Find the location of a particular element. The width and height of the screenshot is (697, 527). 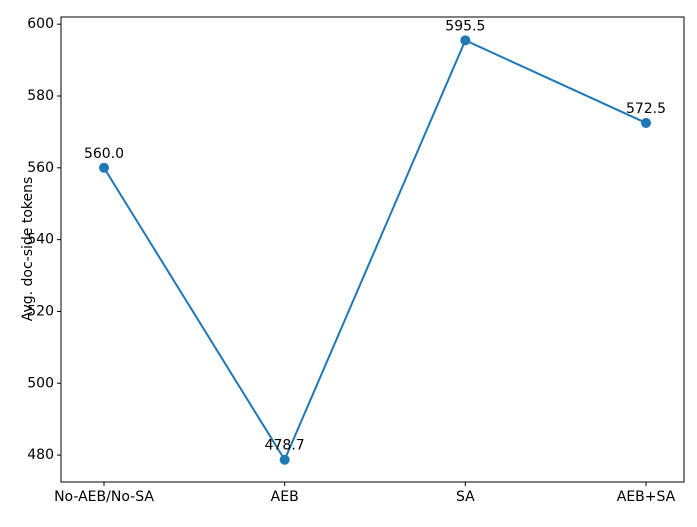

value-label: 595.5 is located at coordinates (465, 26).